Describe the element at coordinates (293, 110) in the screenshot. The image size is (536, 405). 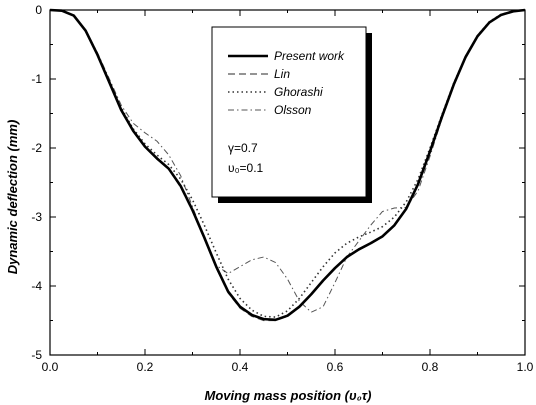
I see `legend-label: Olsson` at that location.